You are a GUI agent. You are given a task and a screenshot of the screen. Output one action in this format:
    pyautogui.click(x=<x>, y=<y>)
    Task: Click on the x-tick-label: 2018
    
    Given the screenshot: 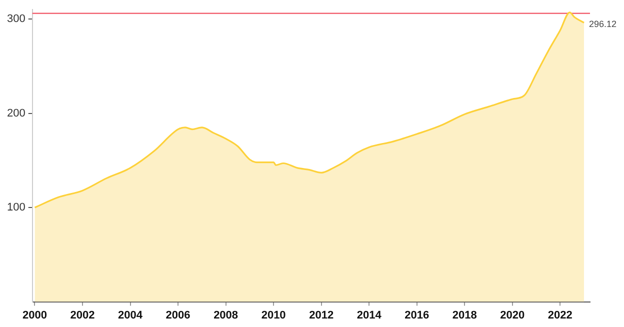 What is the action you would take?
    pyautogui.click(x=464, y=315)
    